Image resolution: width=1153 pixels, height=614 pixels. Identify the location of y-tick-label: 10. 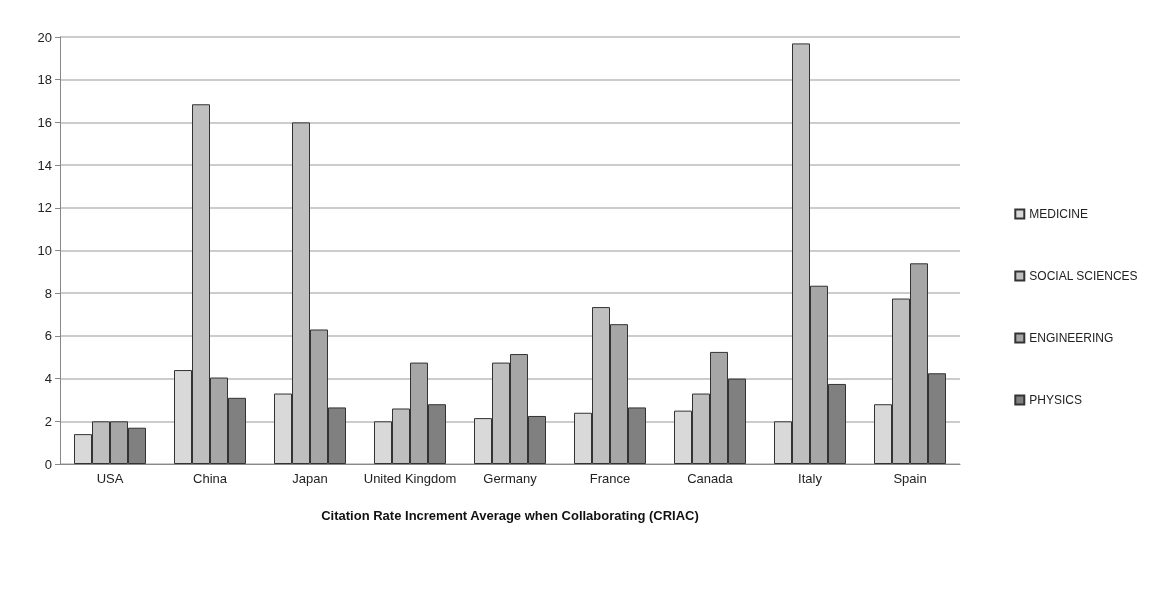
(44, 250).